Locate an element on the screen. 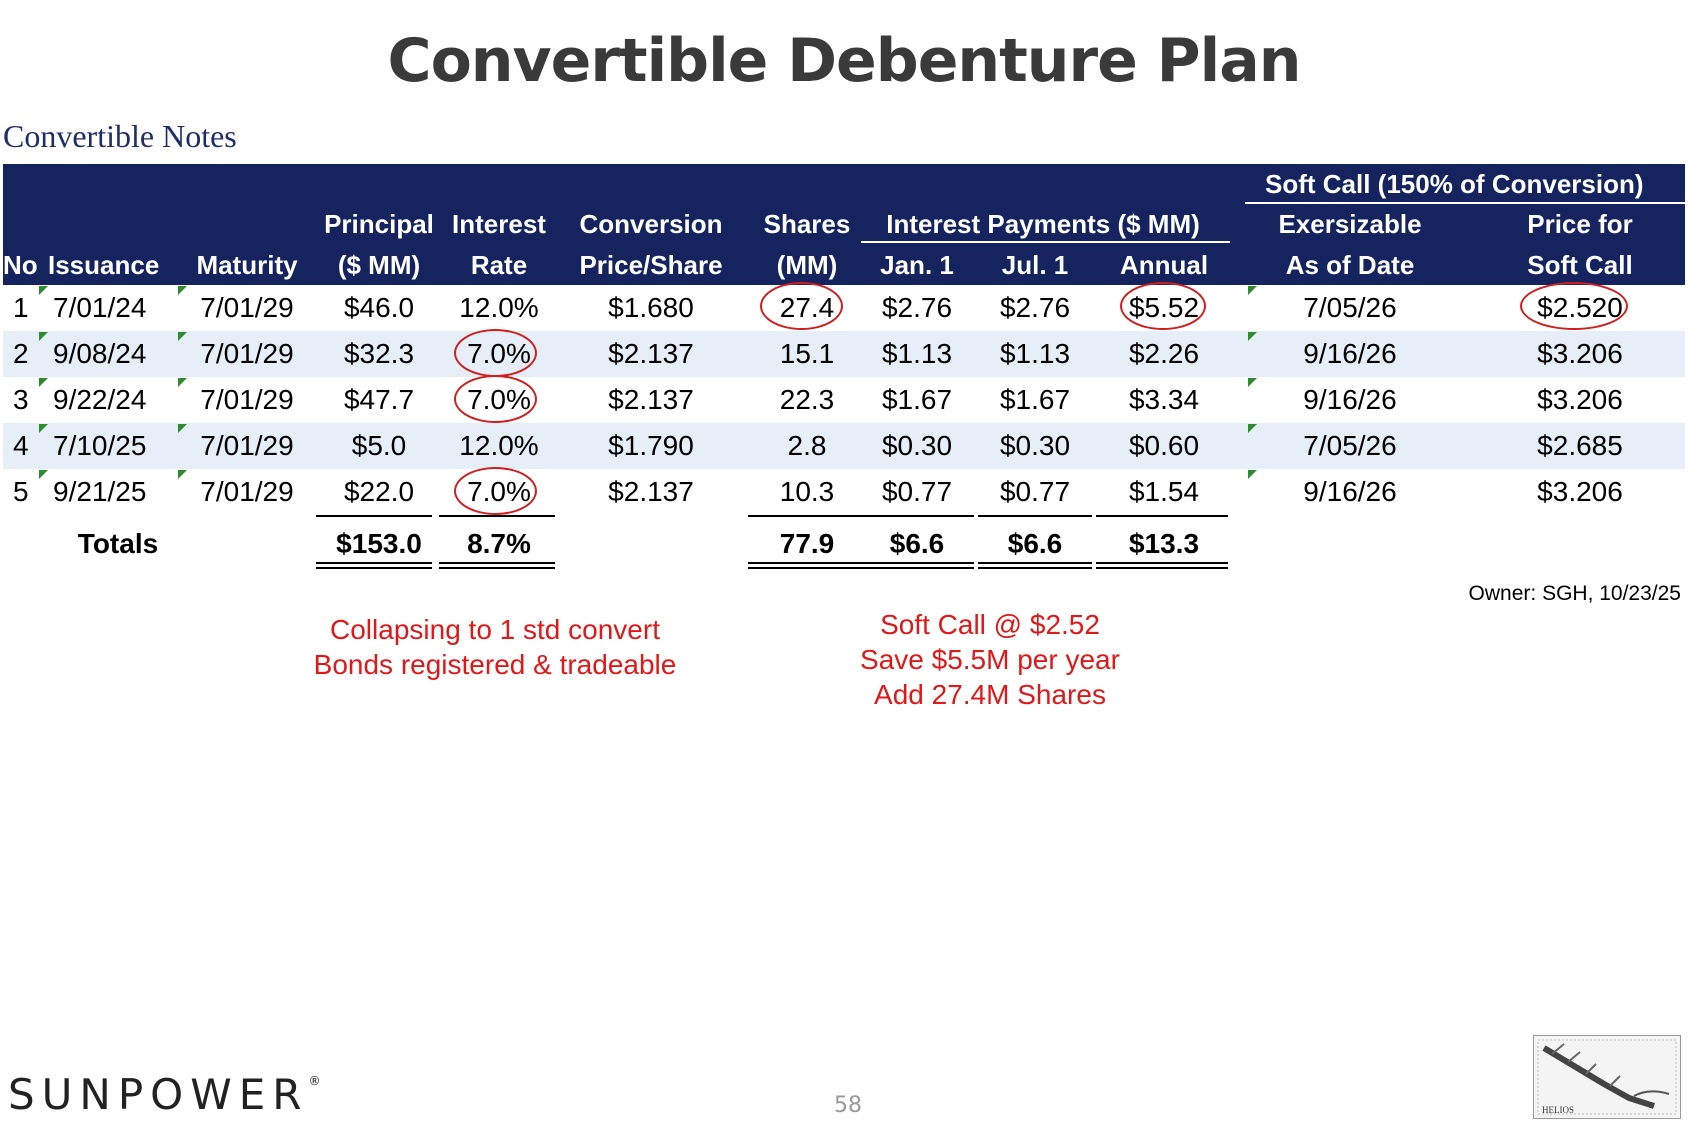  header-payments-underline is located at coordinates (1045, 242).